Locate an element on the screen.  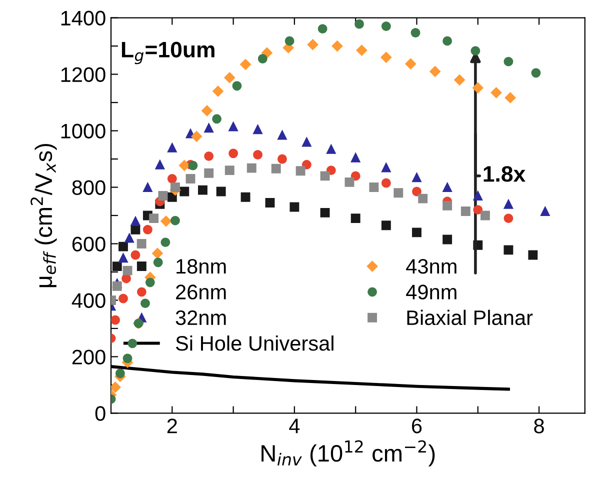
y-tick-label: 600 is located at coordinates (89, 244).